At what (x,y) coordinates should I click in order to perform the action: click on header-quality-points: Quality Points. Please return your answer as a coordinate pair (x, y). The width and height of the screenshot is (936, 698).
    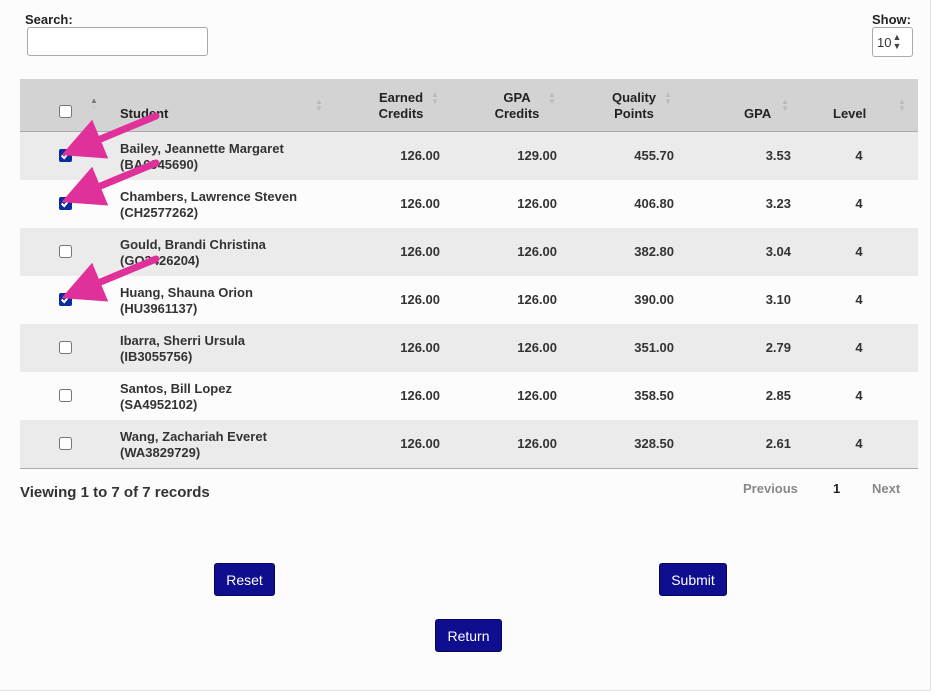
    Looking at the image, I should click on (634, 106).